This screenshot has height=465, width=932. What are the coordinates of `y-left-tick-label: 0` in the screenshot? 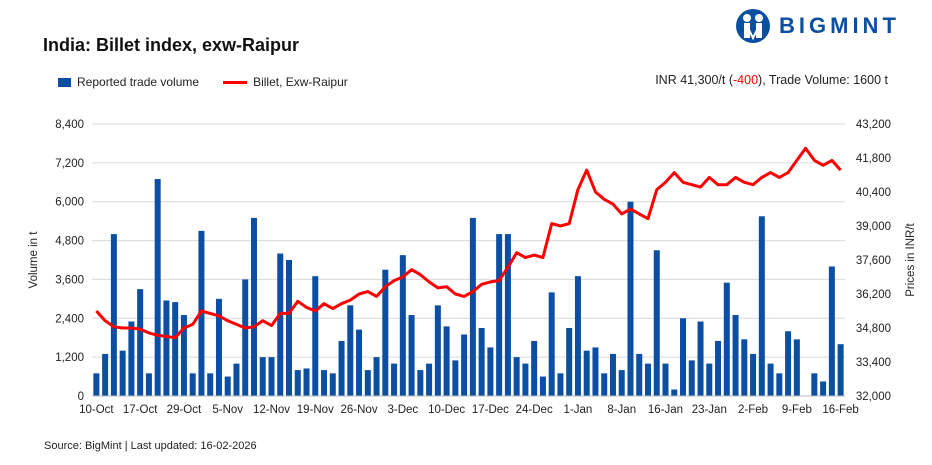 It's located at (81, 397).